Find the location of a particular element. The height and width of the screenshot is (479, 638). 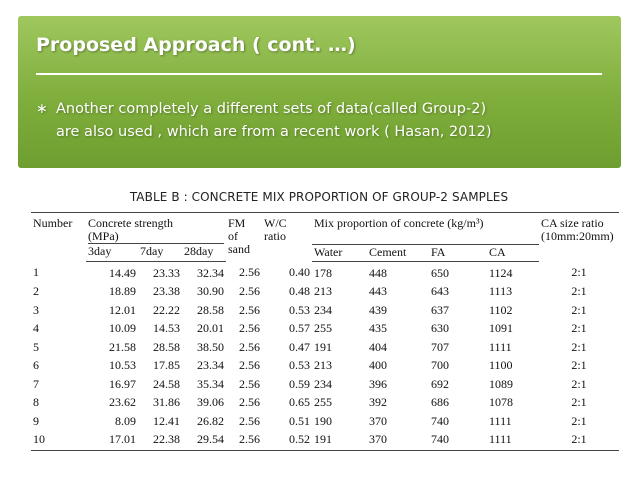

cell-number: 2 is located at coordinates (36, 291).